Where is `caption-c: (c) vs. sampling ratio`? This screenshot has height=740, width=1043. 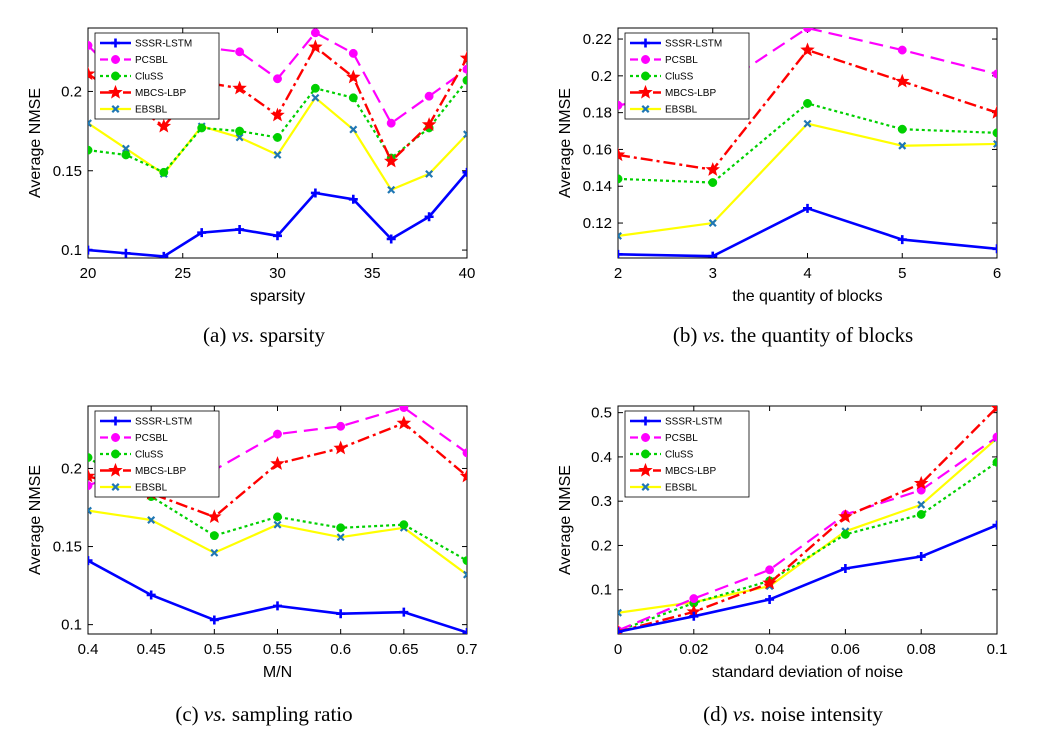 caption-c: (c) vs. sampling ratio is located at coordinates (263, 714).